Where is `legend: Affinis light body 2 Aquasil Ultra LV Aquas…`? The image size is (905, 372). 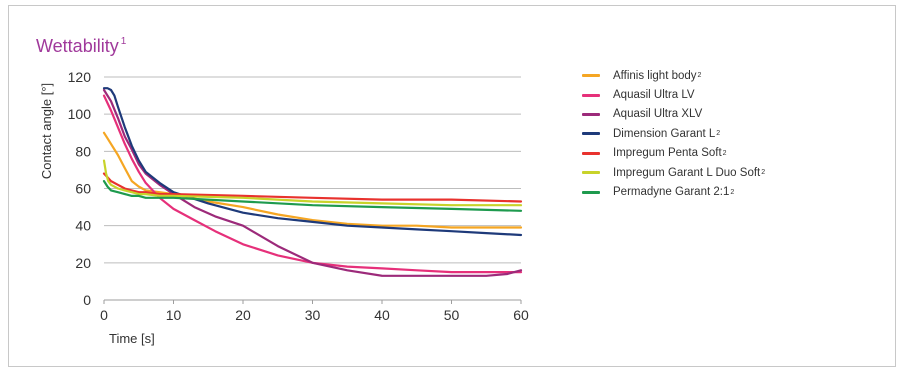
legend: Affinis light body 2 Aquasil Ultra LV Aquas… is located at coordinates (673, 134).